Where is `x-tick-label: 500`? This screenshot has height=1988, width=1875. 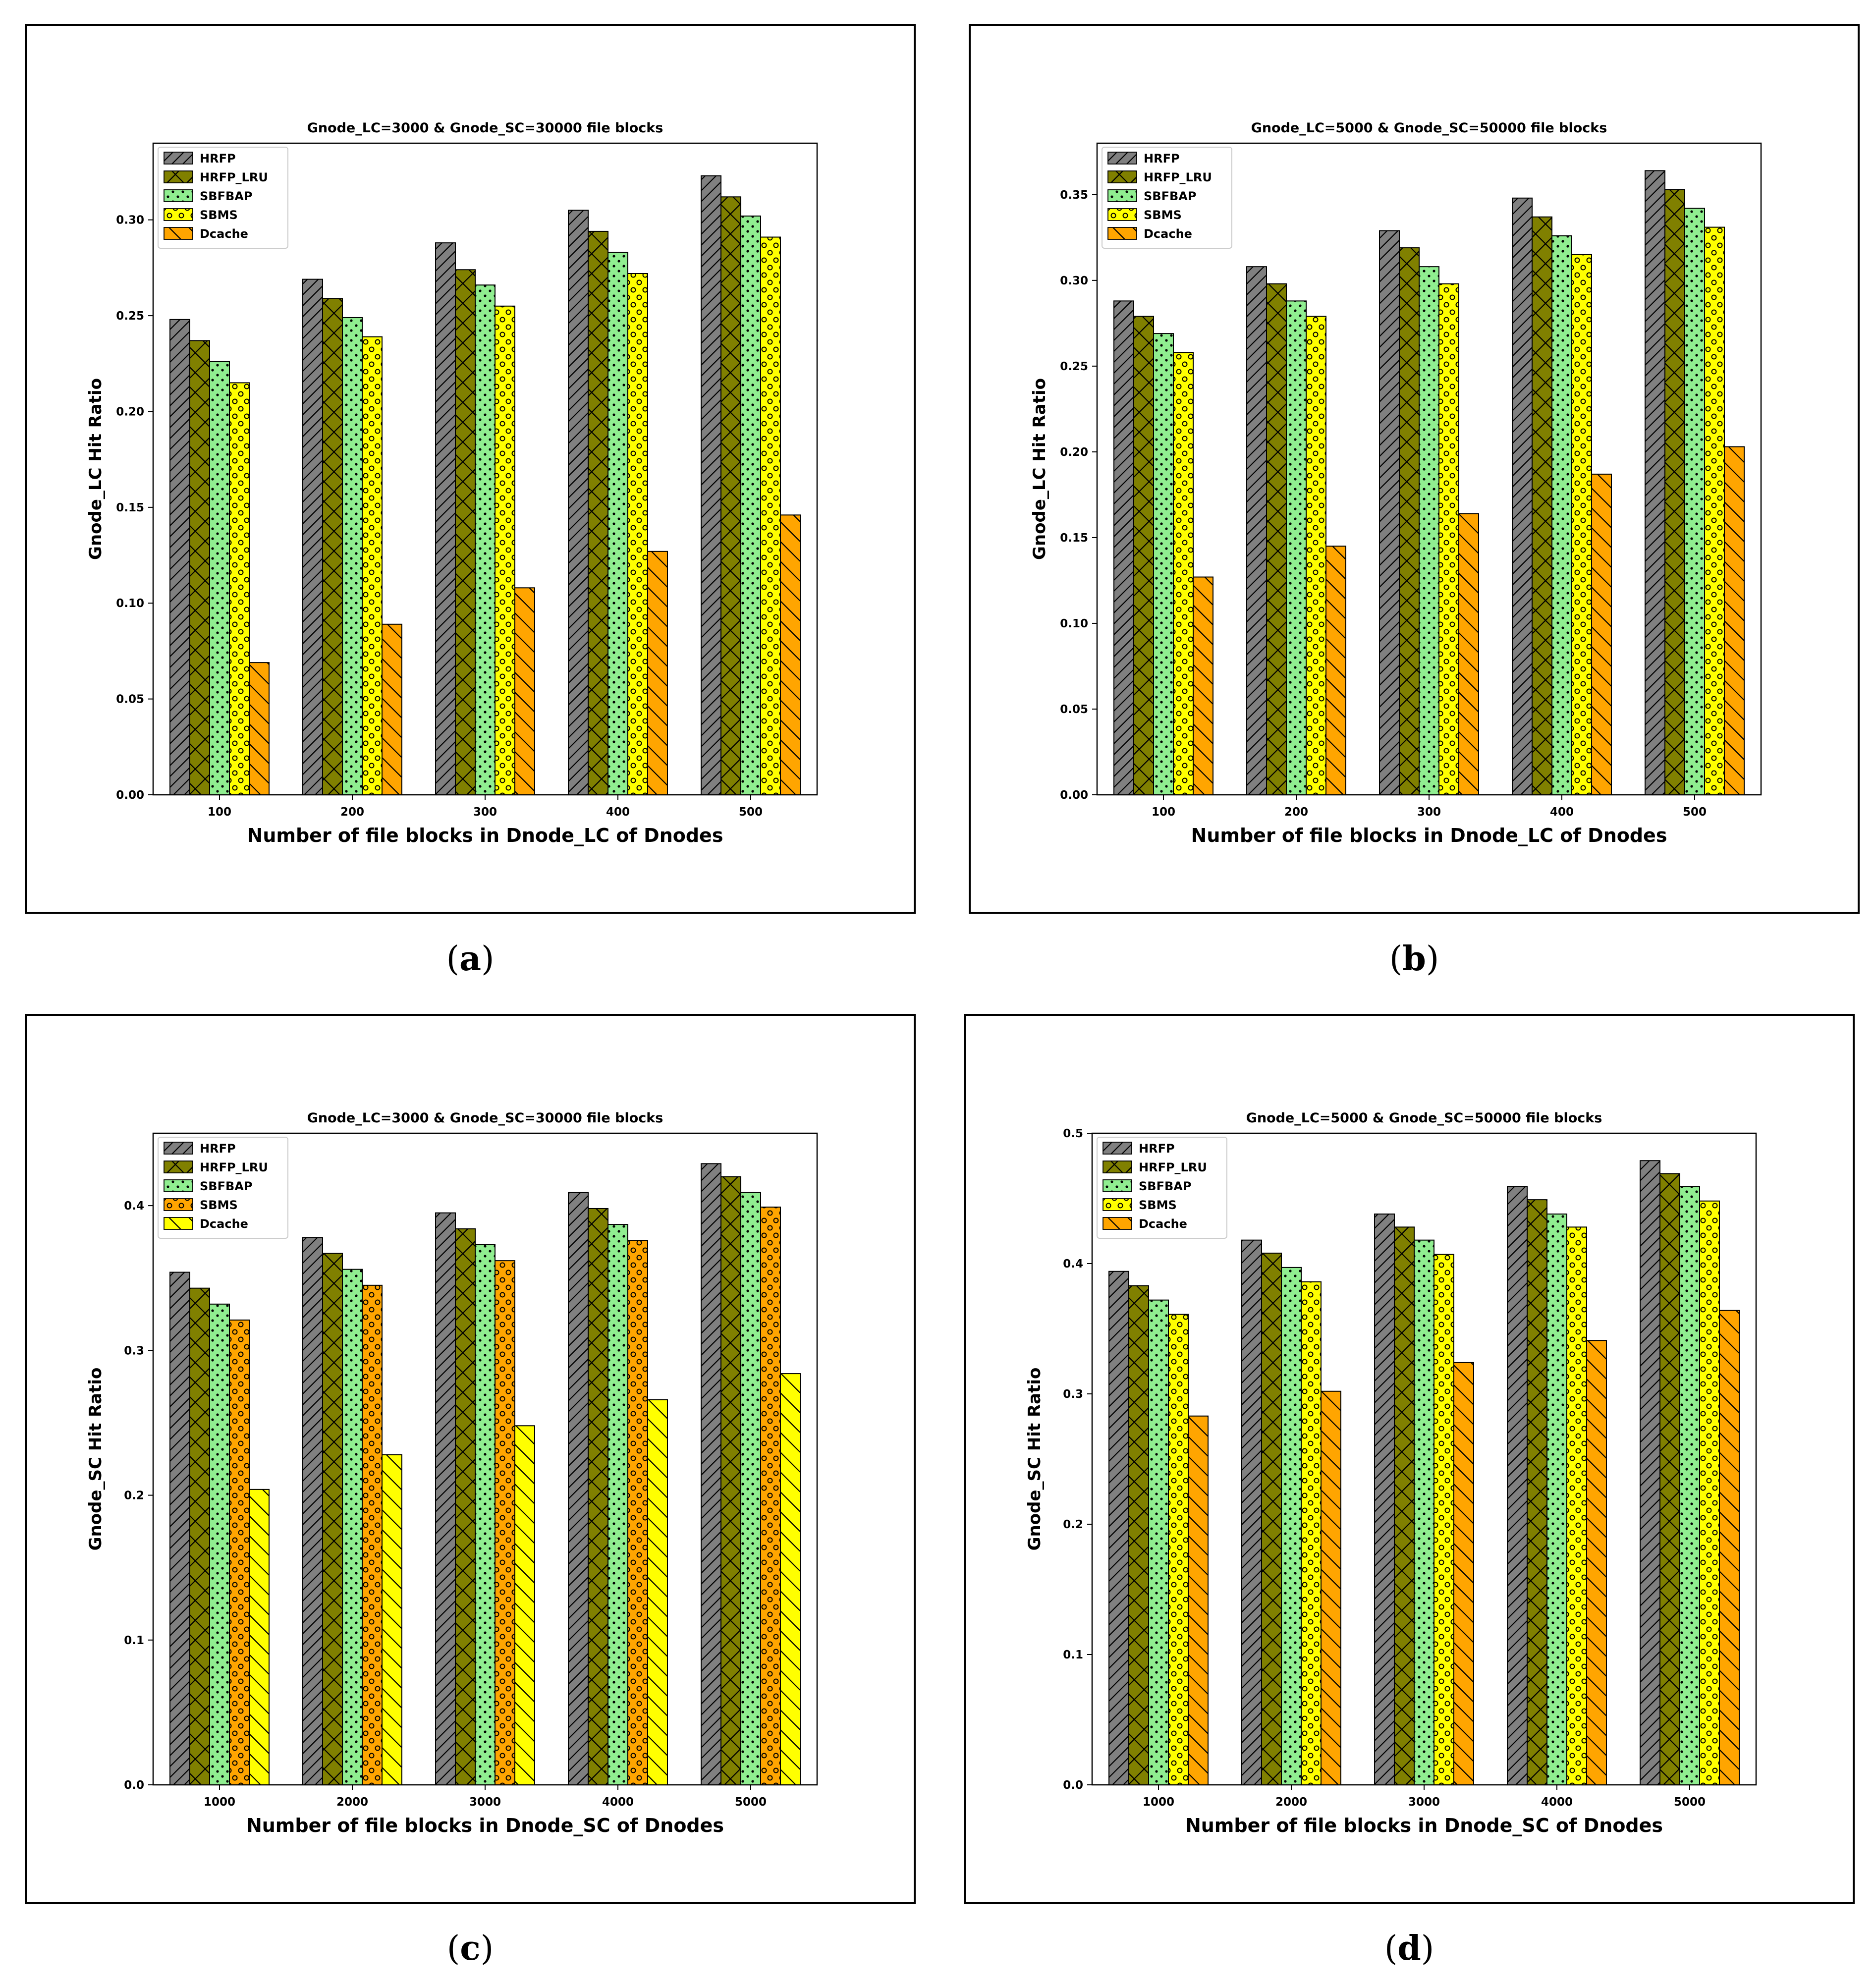
x-tick-label: 500 is located at coordinates (1695, 812).